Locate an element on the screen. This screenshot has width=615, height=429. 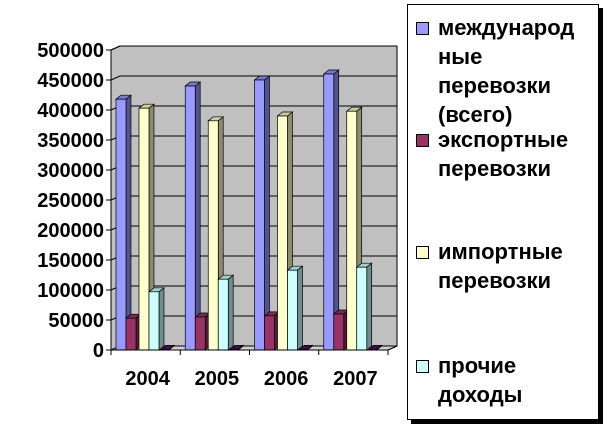
legend-label-import: импортные перевозки is located at coordinates (500, 266).